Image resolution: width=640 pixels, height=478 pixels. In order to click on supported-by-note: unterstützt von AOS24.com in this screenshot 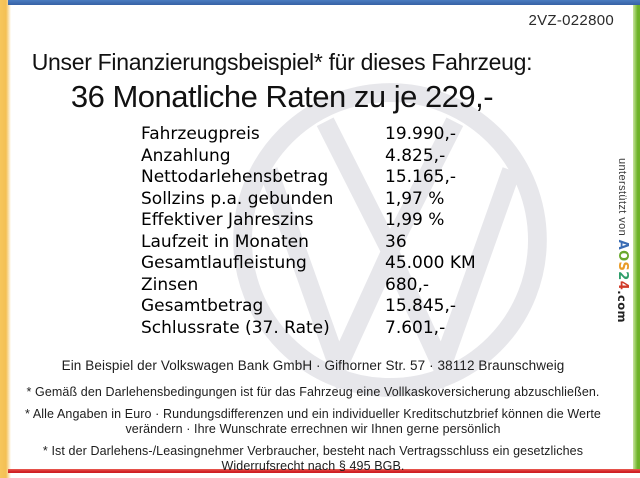, I will do `click(622, 240)`.